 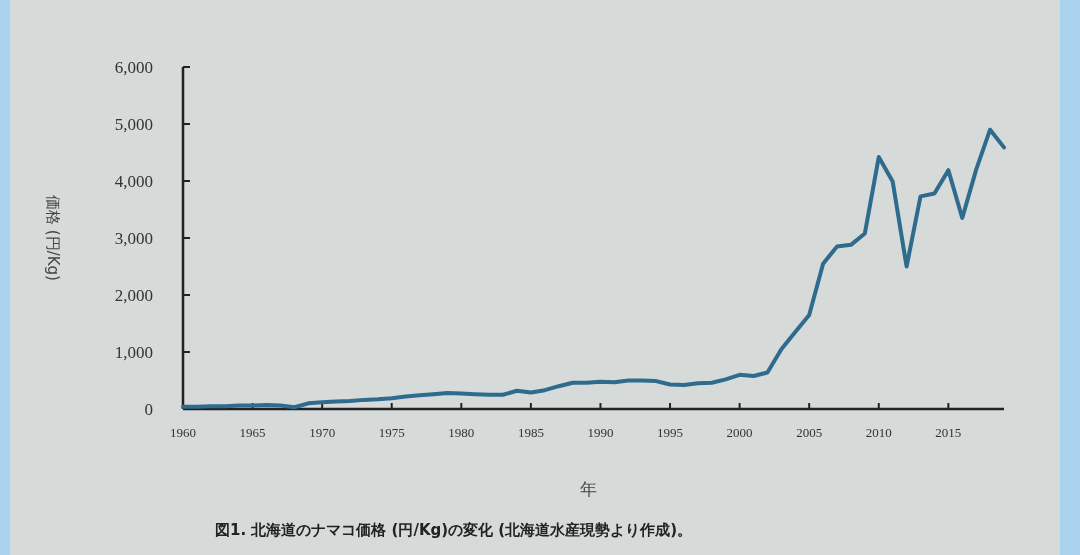 What do you see at coordinates (133, 238) in the screenshot?
I see `y-tick-label: 3,000` at bounding box center [133, 238].